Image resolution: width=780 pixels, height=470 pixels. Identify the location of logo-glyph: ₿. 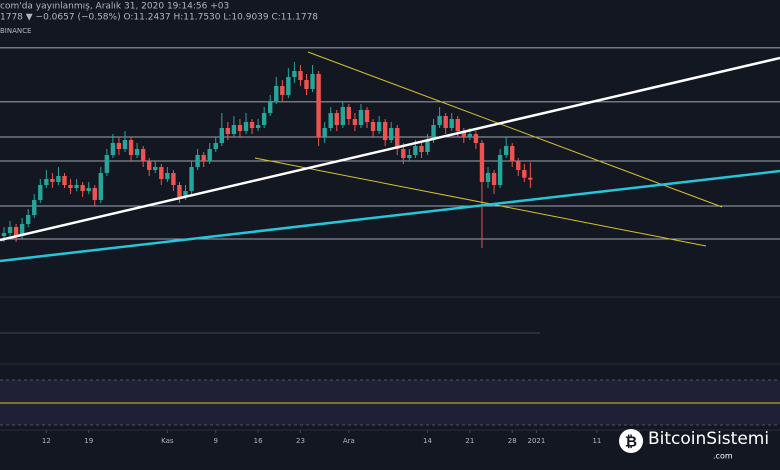
(631, 442).